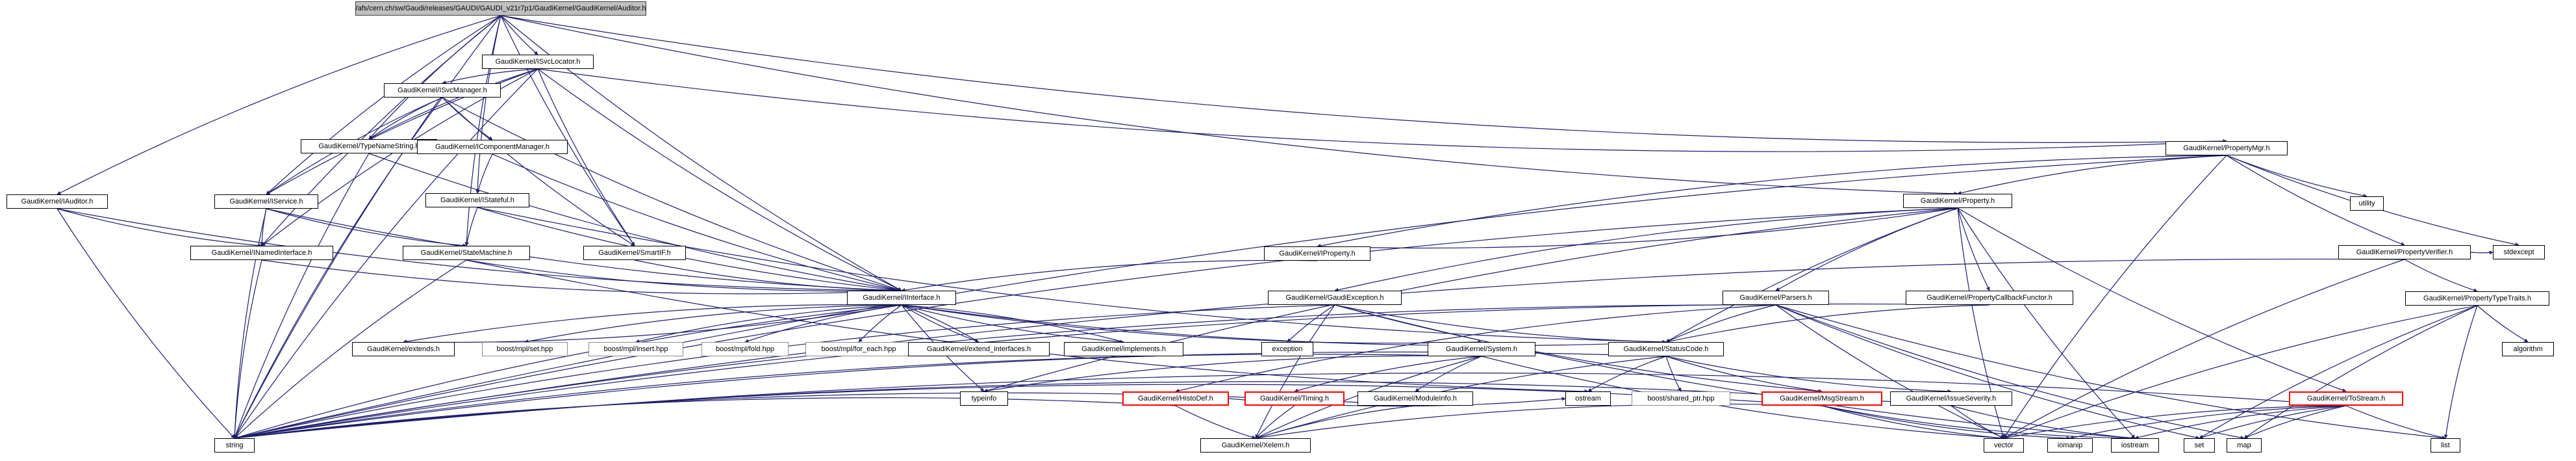 The image size is (2576, 461). What do you see at coordinates (1482, 349) in the screenshot?
I see `graph-node-system: GaudiKernel/System.h` at bounding box center [1482, 349].